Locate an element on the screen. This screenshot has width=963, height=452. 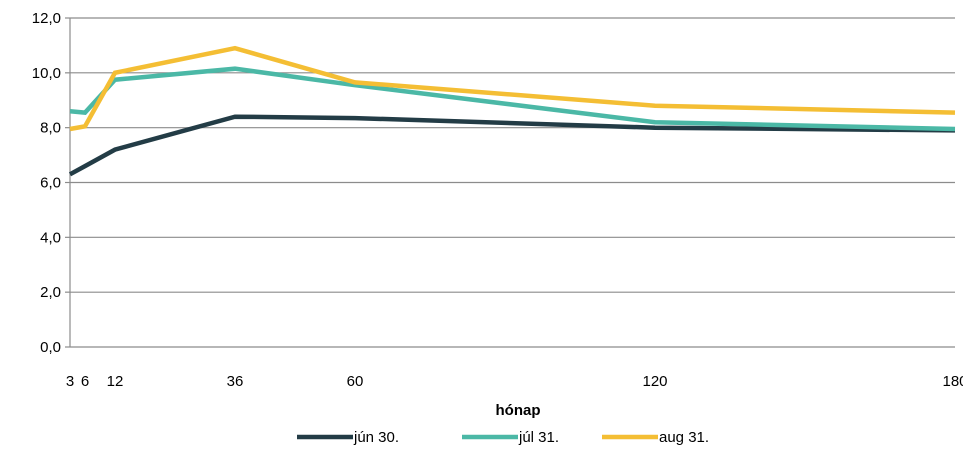
x-tick-label: 60 is located at coordinates (355, 381).